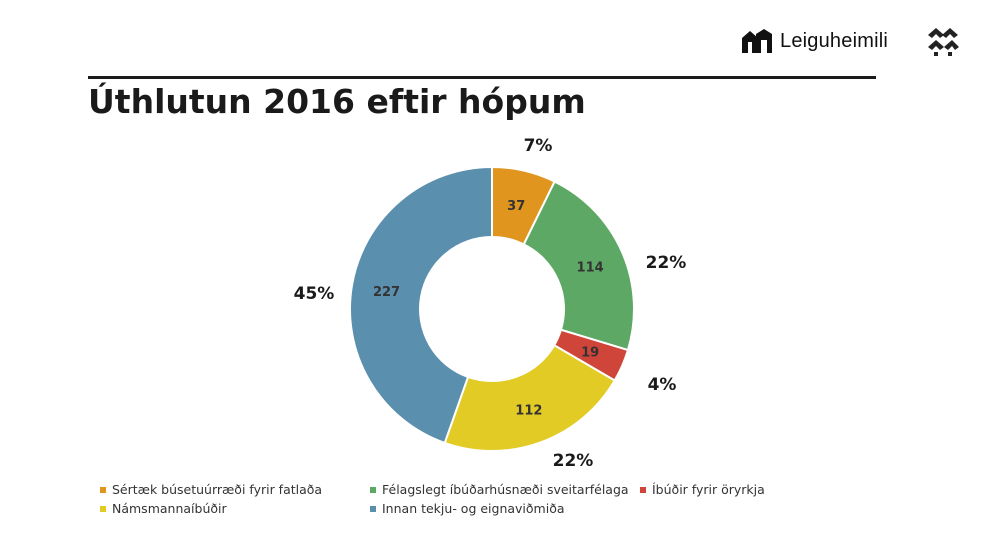 Image resolution: width=984 pixels, height=553 pixels. I want to click on legend-item: Námsmannaíbúðir, so click(163, 508).